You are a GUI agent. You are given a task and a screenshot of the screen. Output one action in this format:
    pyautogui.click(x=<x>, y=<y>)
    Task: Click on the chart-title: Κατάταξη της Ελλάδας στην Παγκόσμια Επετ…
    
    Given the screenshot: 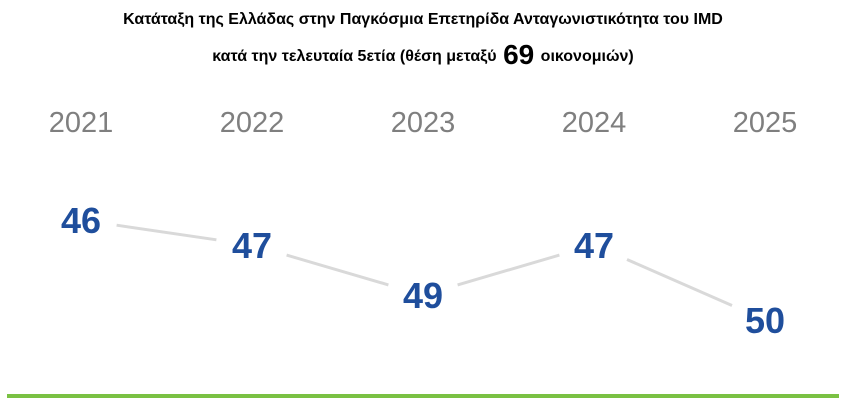 What is the action you would take?
    pyautogui.click(x=423, y=19)
    